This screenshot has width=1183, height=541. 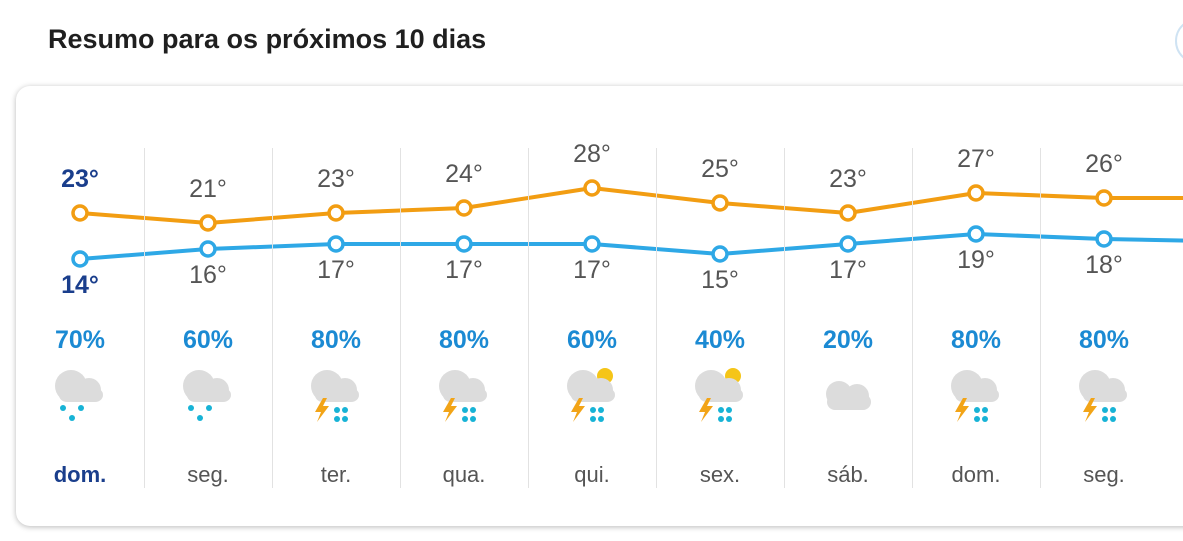 What do you see at coordinates (976, 159) in the screenshot?
I see `max-temp-label: 27°` at bounding box center [976, 159].